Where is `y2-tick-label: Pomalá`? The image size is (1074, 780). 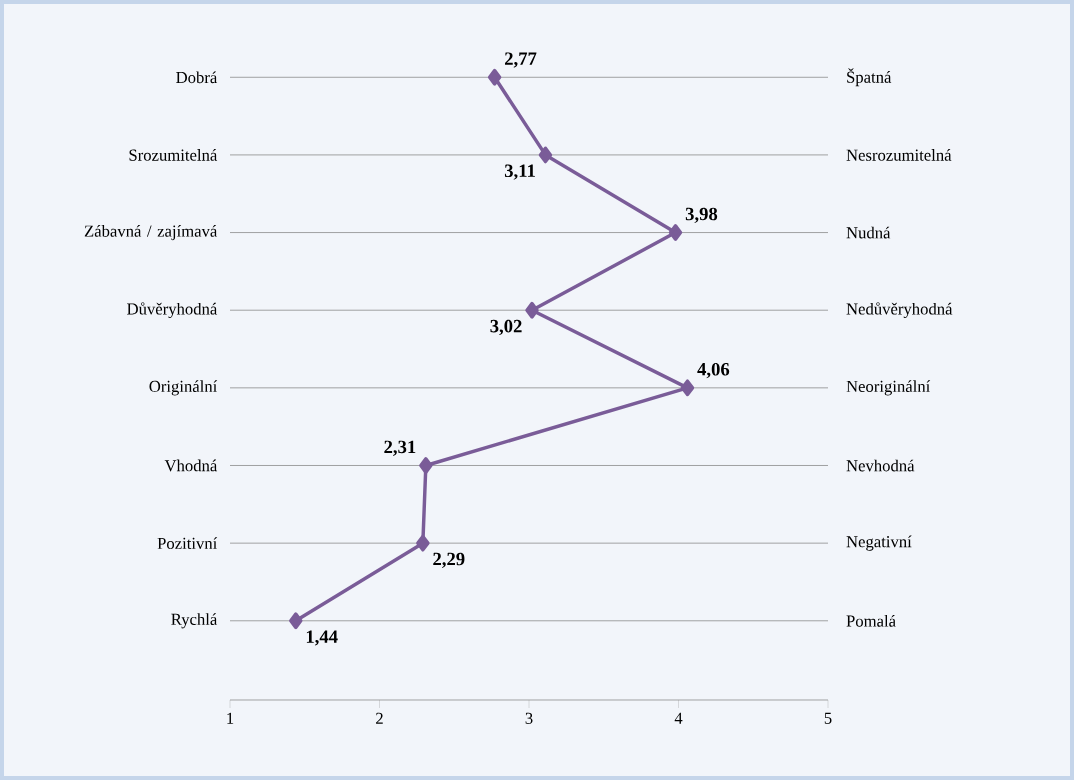 y2-tick-label: Pomalá is located at coordinates (871, 620).